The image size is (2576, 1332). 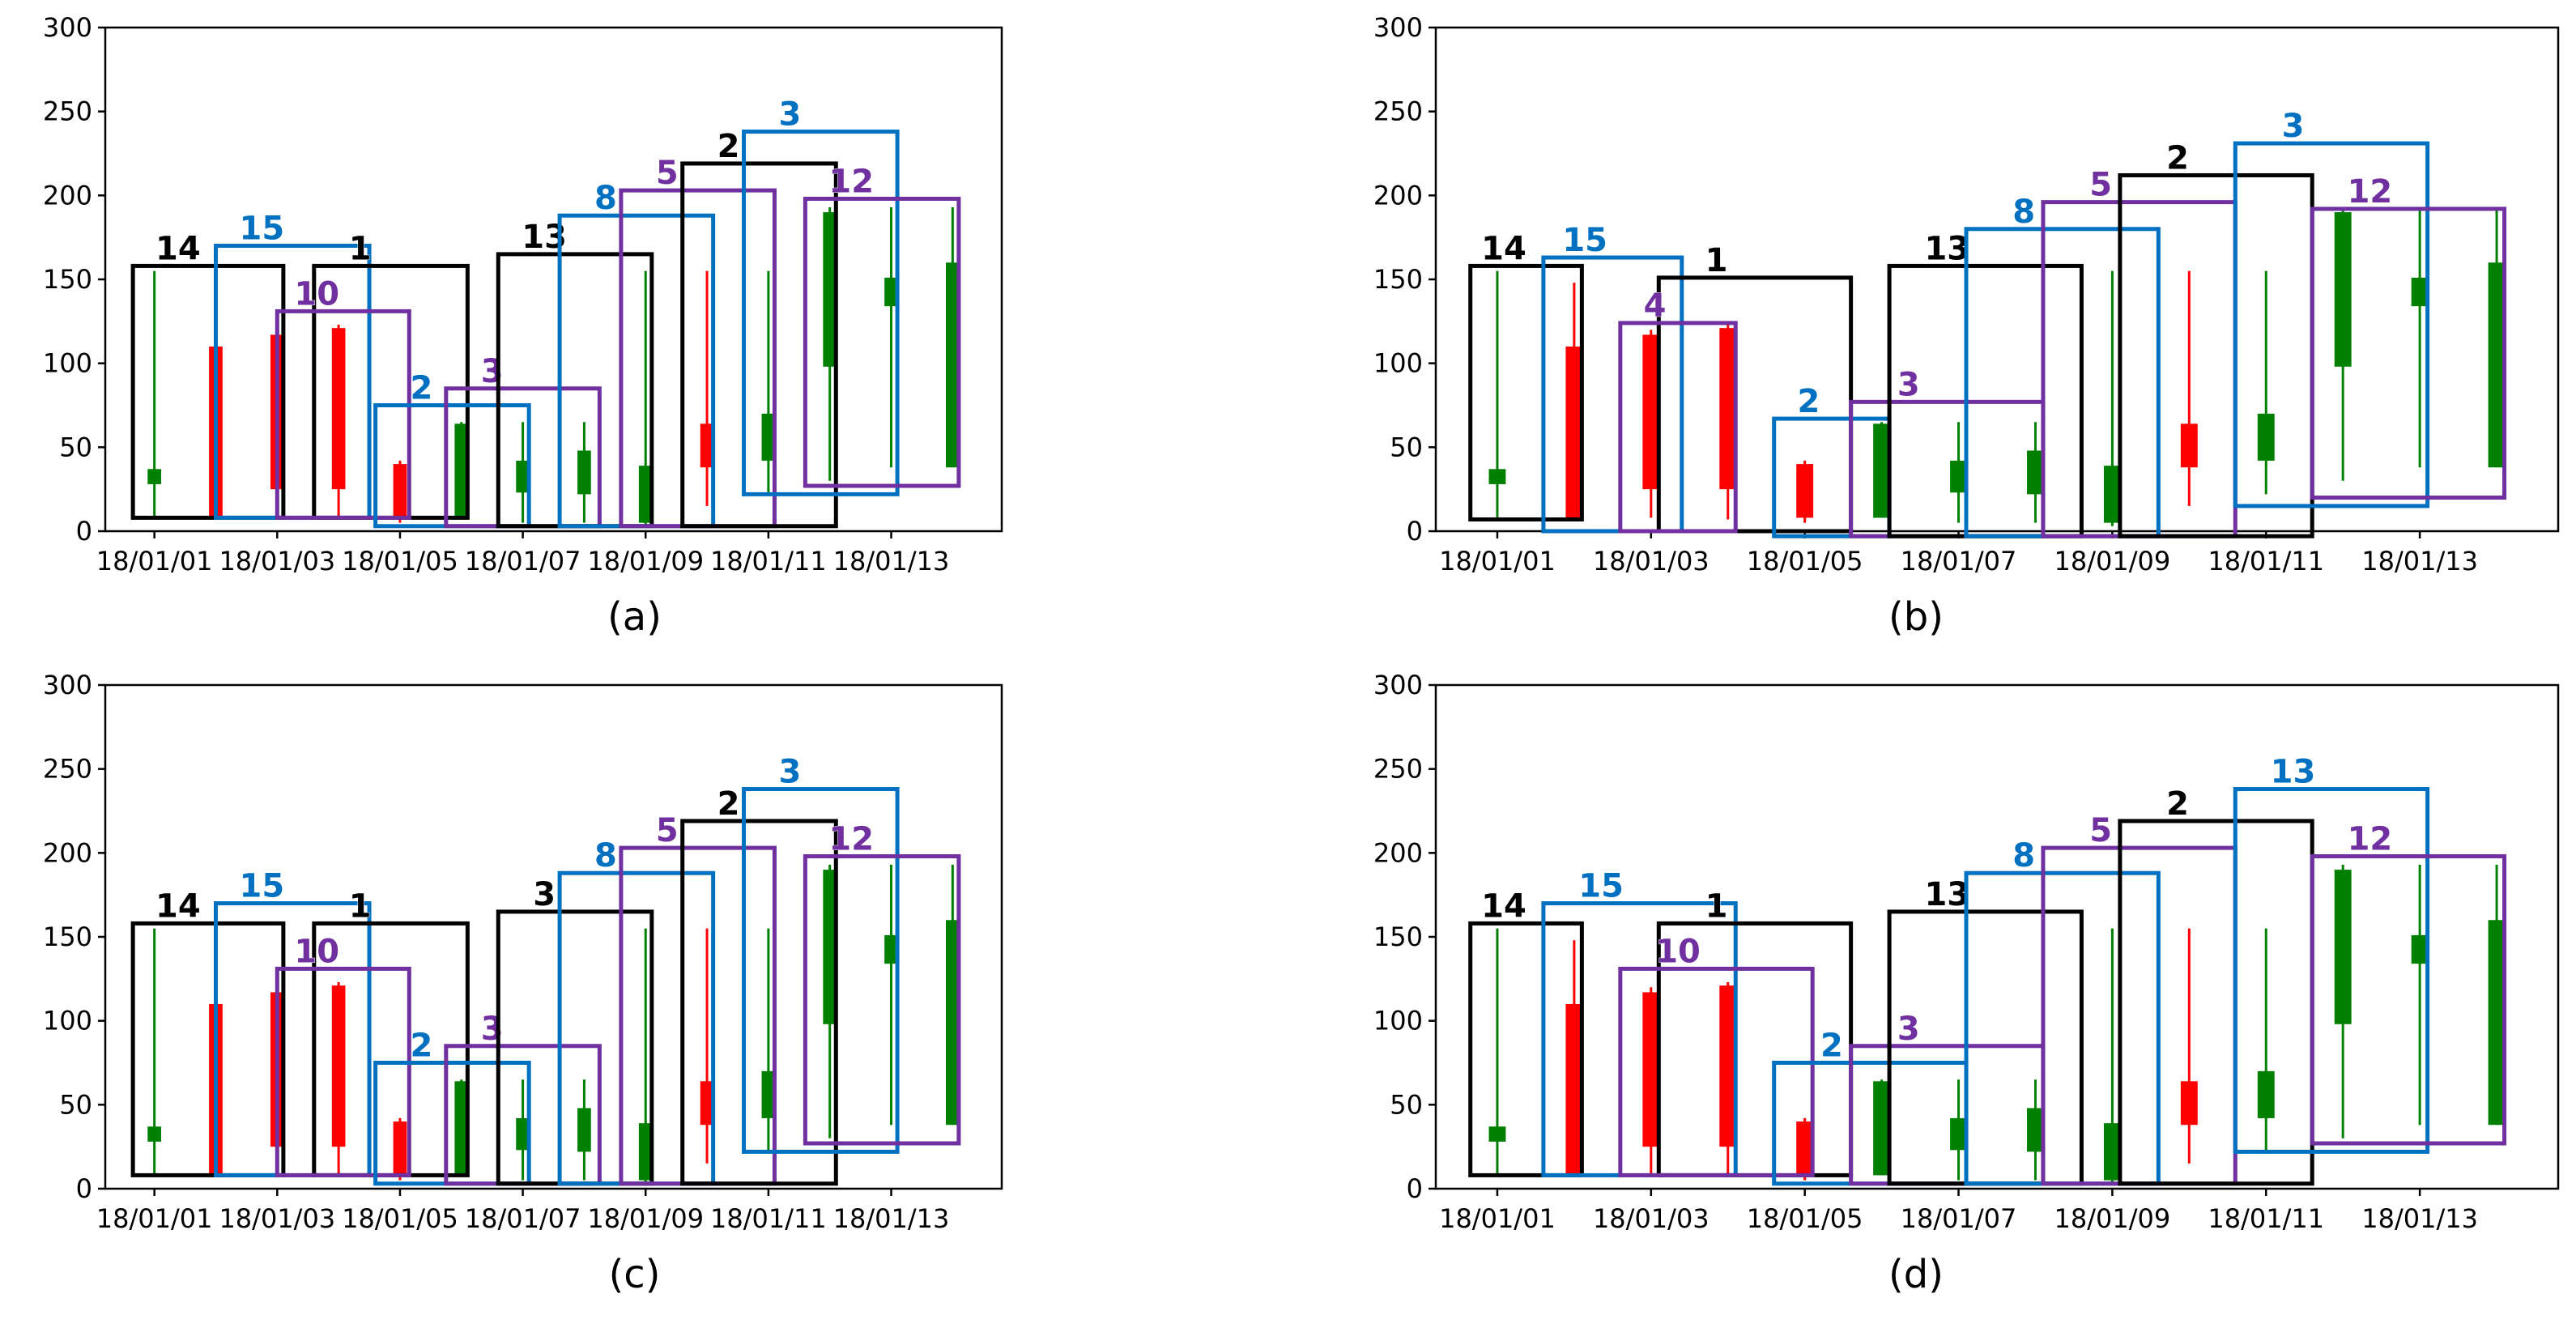 I want to click on y-tick-label: 250, so click(x=67, y=769).